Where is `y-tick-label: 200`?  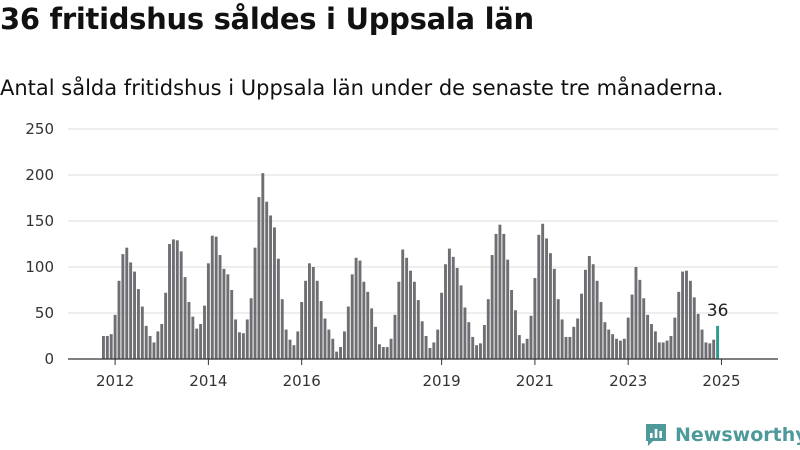
y-tick-label: 200 is located at coordinates (39, 175).